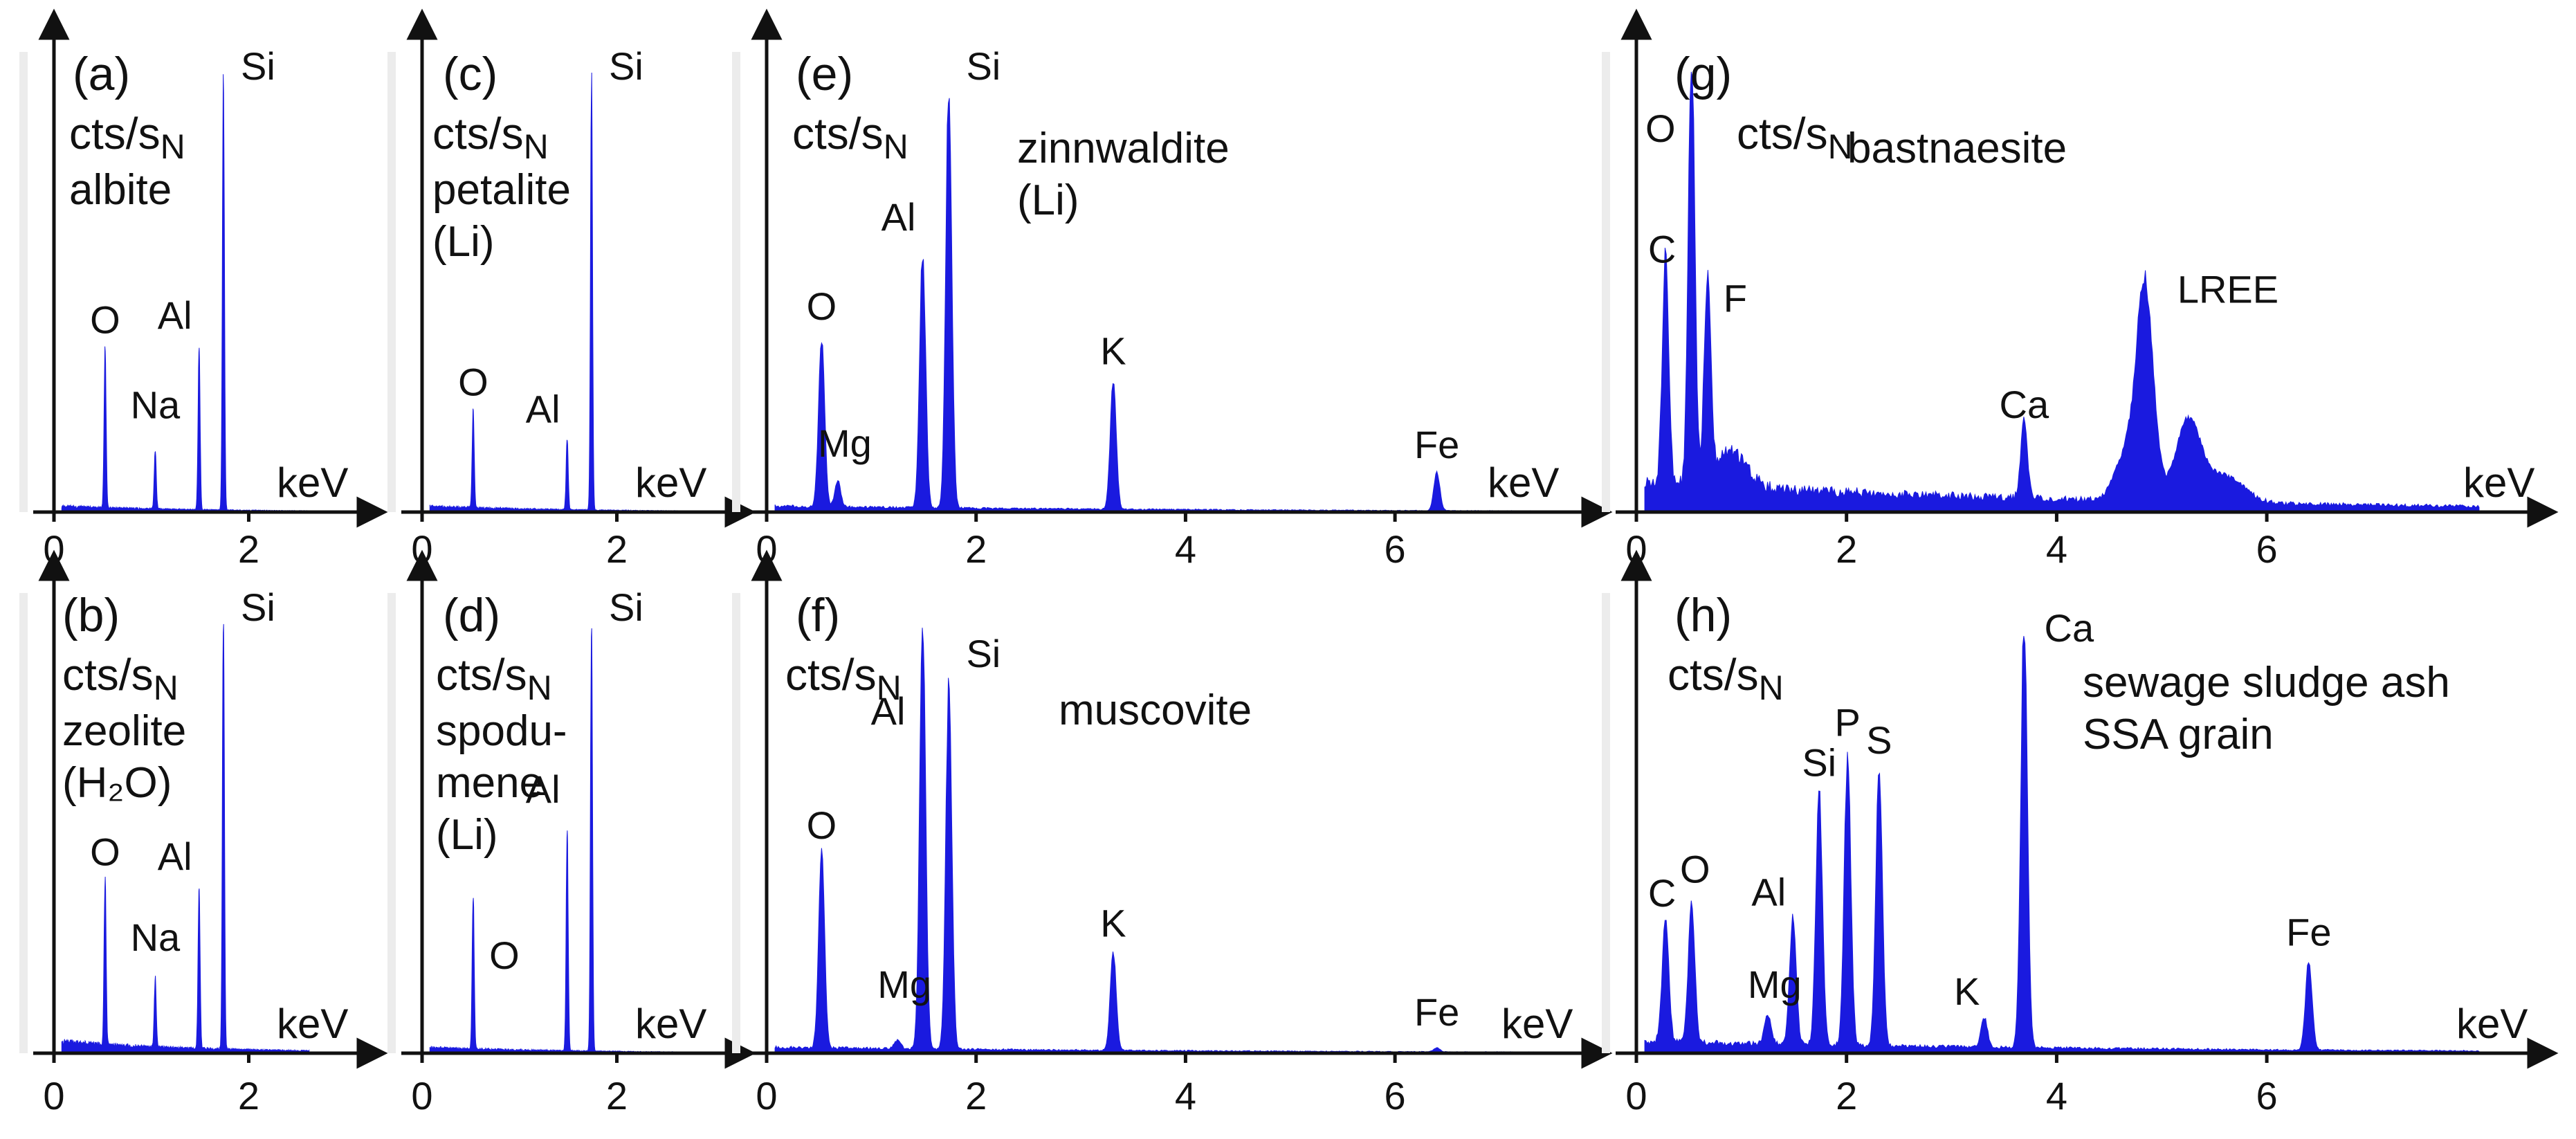  Describe the element at coordinates (1879, 740) in the screenshot. I see `element-label-s: S` at that location.